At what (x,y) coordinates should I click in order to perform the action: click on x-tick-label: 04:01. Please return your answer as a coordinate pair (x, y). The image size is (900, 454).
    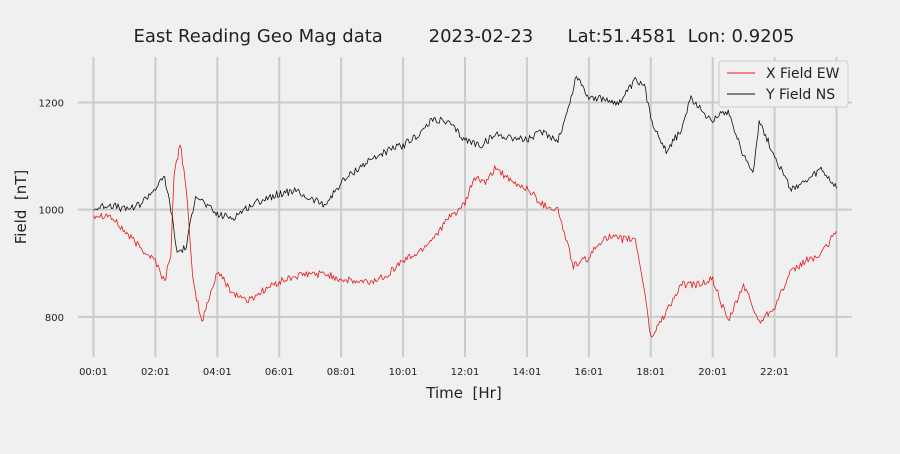
    Looking at the image, I should click on (217, 372).